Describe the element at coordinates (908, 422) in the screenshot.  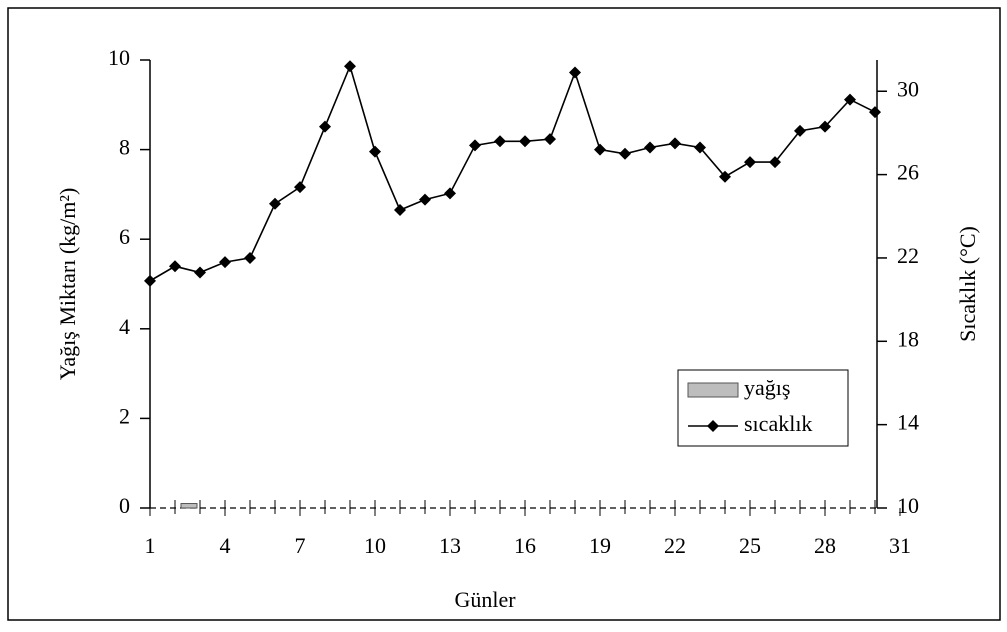
I see `y2-tick-label: 14` at that location.